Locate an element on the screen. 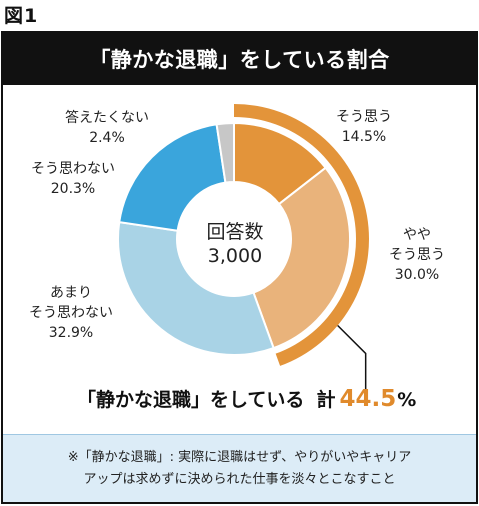  slice-label-kotaetakunai: 答えたくない 2.4% is located at coordinates (107, 128).